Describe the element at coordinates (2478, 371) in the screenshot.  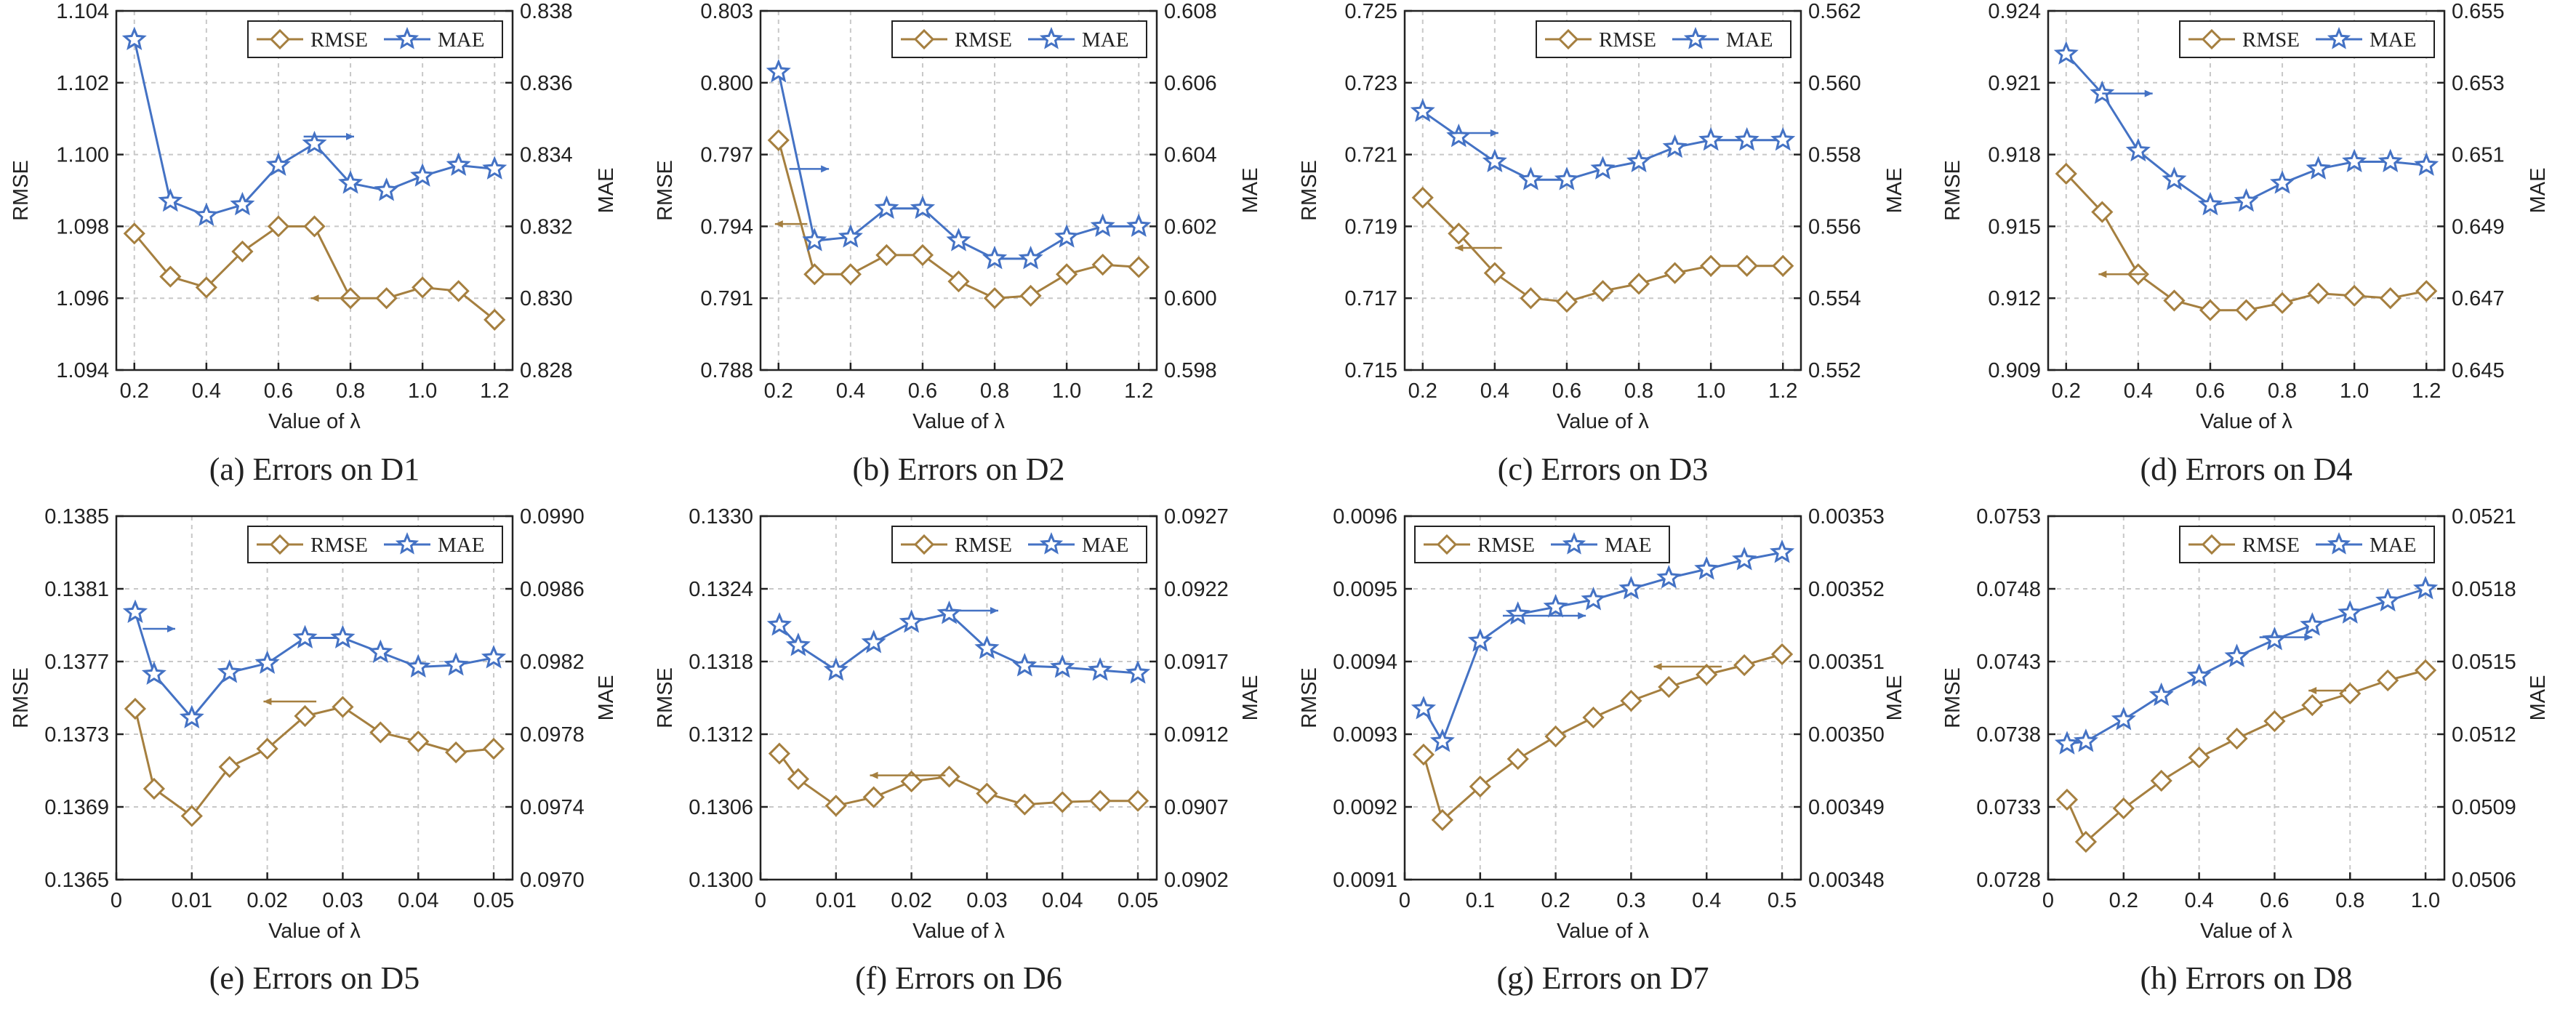
I see `y-tick-label-right: 0.645` at that location.